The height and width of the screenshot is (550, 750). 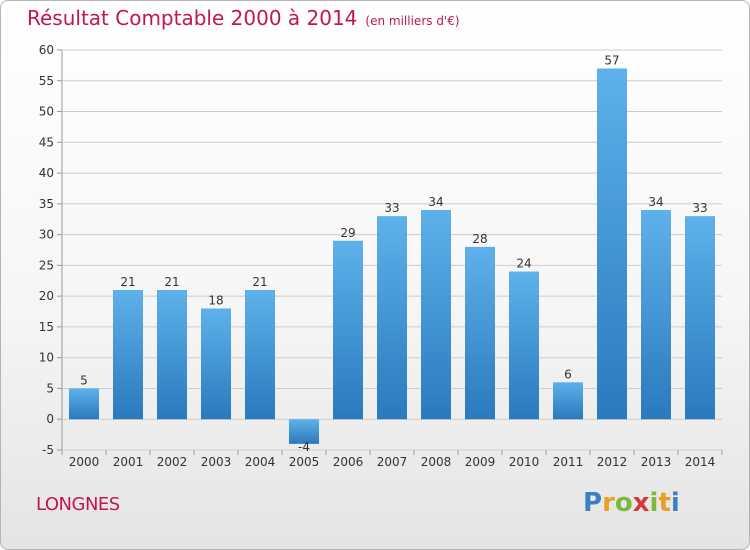 I want to click on x-tick-label: 2012, so click(x=612, y=462).